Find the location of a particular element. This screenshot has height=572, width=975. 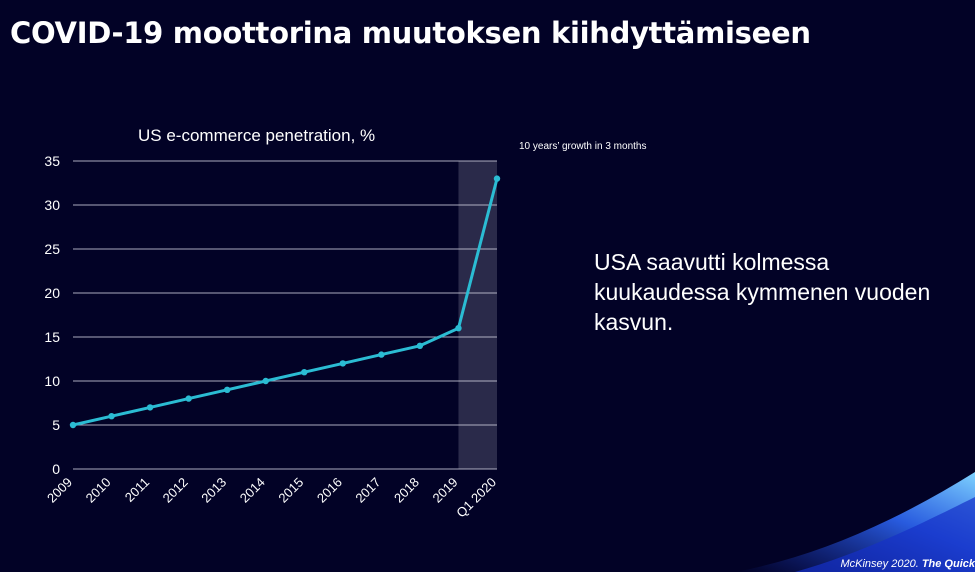

x-tick-label: 2017 is located at coordinates (367, 490).